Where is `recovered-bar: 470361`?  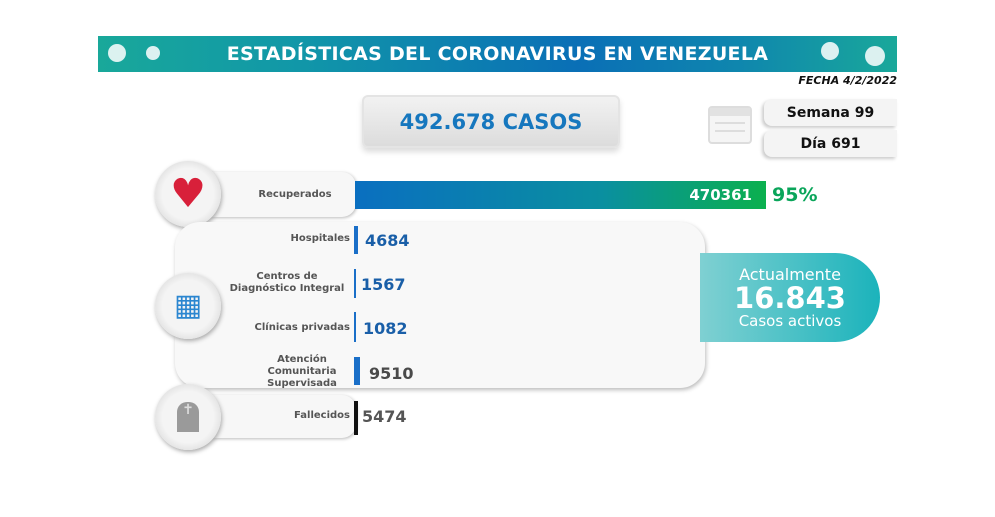 recovered-bar: 470361 is located at coordinates (560, 195).